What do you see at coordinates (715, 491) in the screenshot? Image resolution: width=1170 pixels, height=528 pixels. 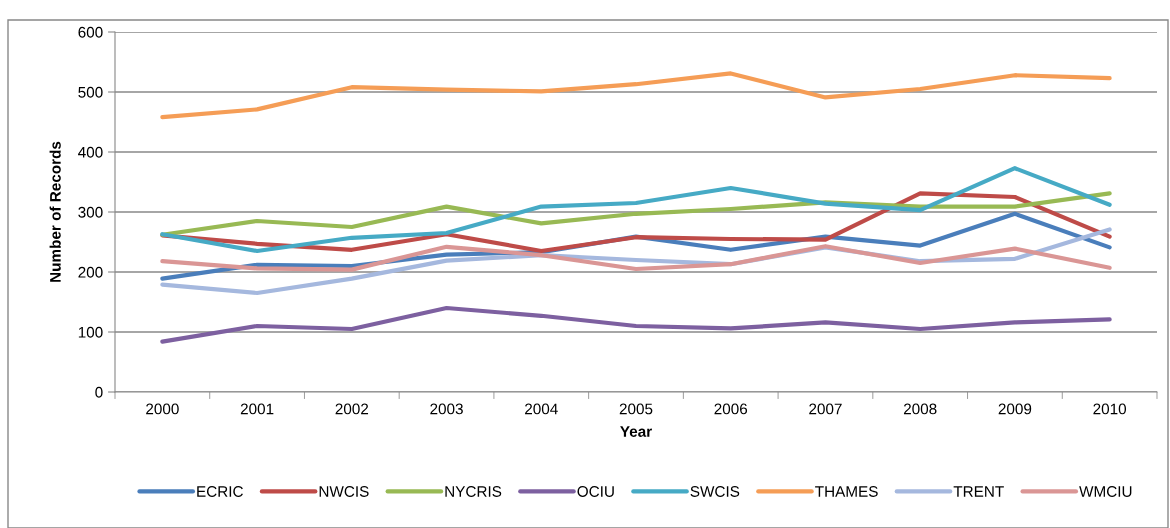 I see `legend-label: SWCIS` at bounding box center [715, 491].